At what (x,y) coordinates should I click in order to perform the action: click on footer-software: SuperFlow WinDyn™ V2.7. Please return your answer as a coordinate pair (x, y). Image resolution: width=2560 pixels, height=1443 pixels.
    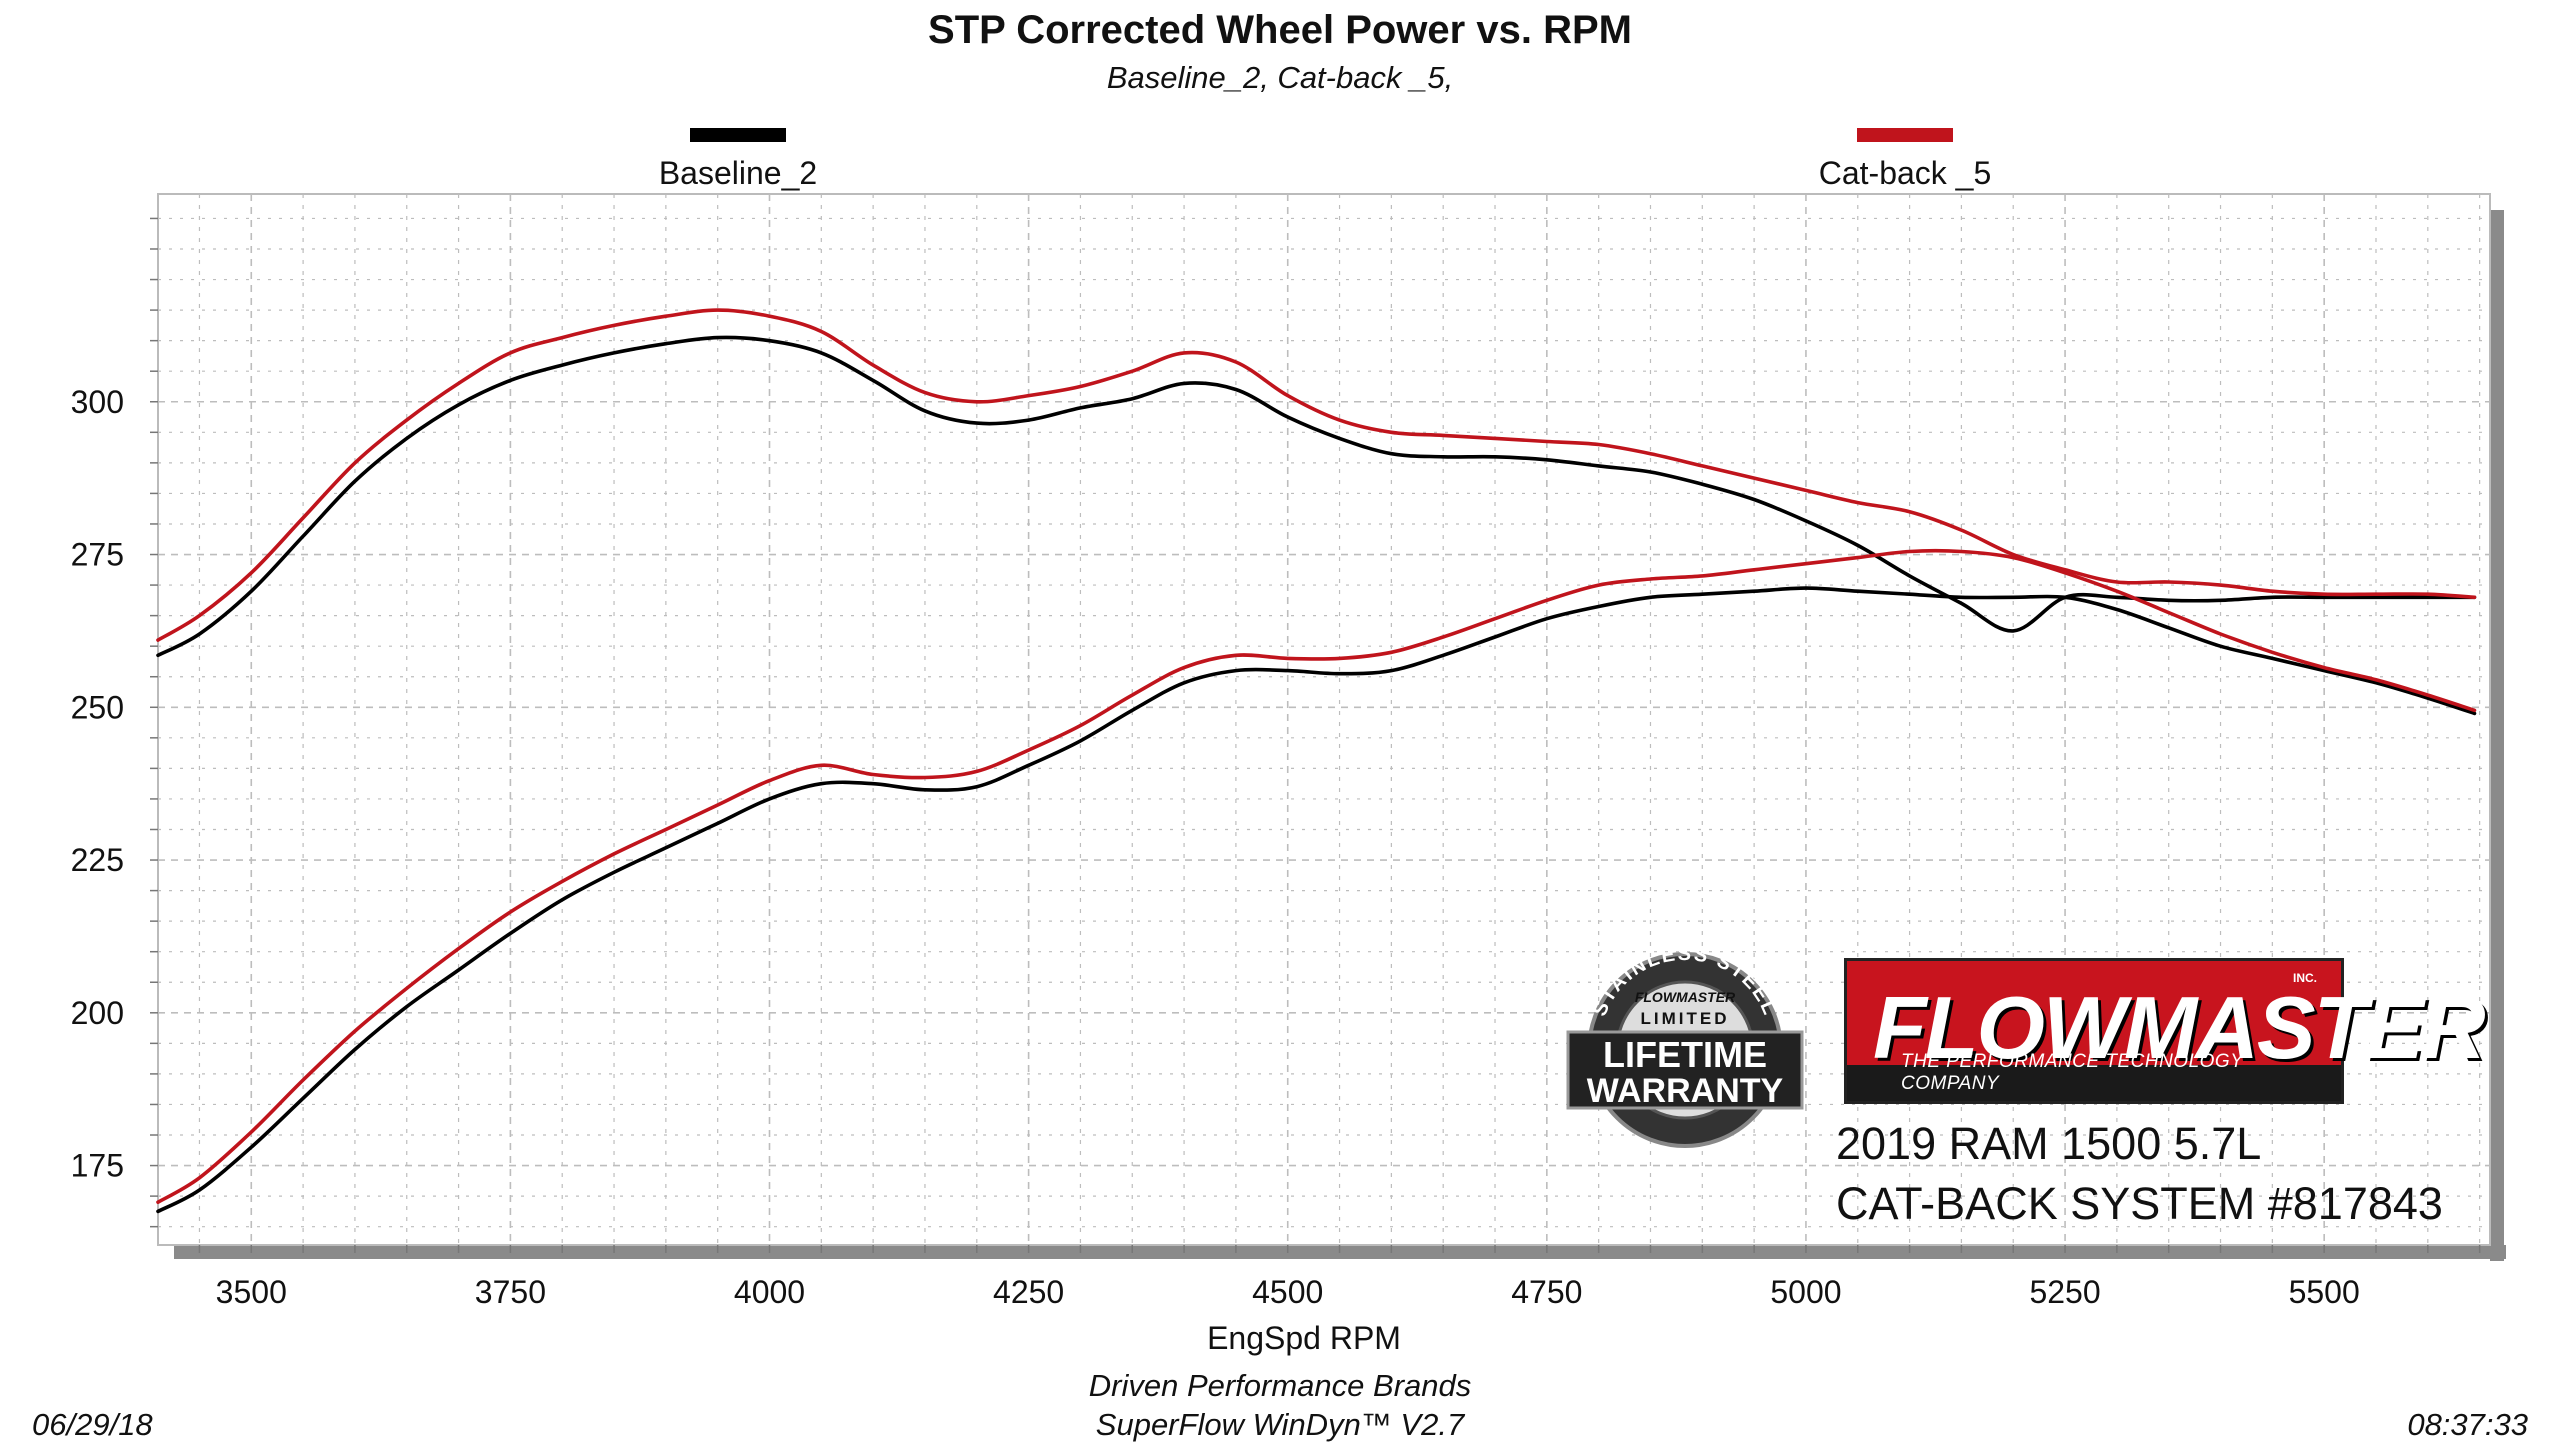
    Looking at the image, I should click on (1280, 1424).